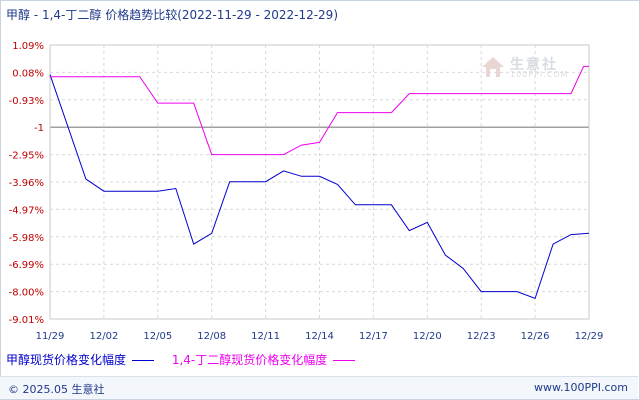  What do you see at coordinates (373, 336) in the screenshot?
I see `x-tick-label: 12/17` at bounding box center [373, 336].